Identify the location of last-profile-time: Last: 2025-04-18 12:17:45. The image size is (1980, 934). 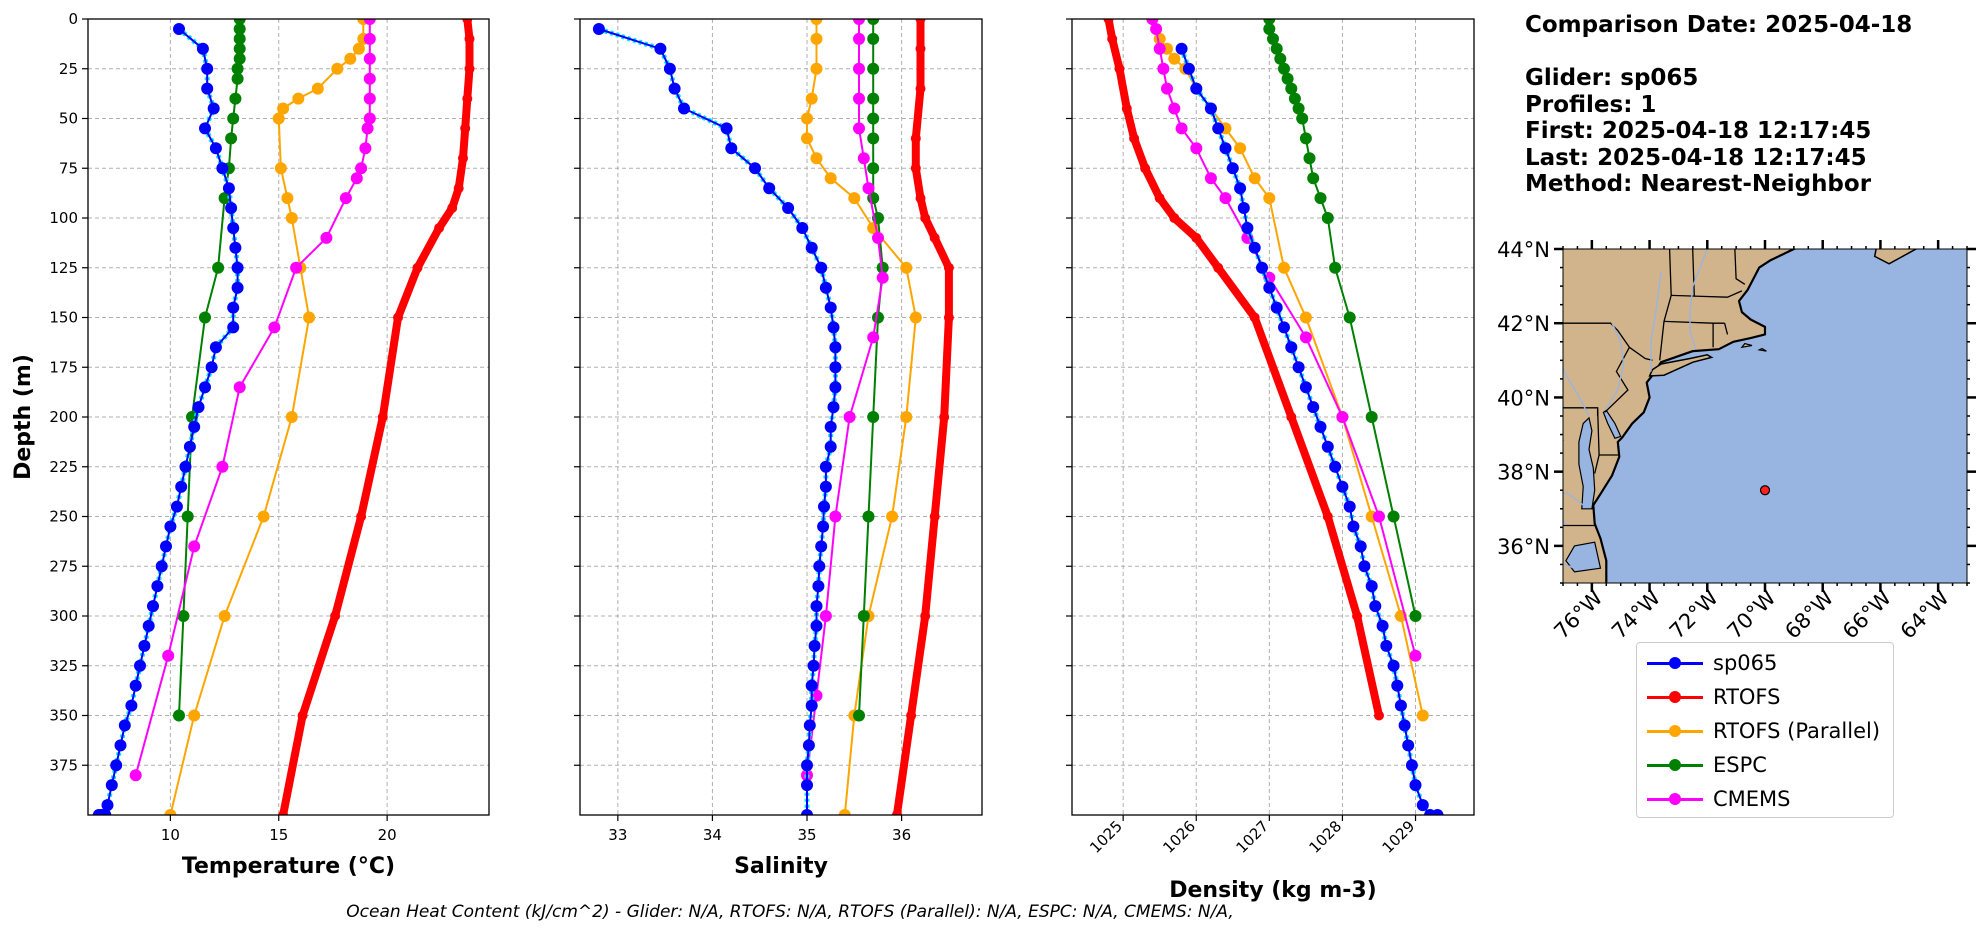
(1696, 157).